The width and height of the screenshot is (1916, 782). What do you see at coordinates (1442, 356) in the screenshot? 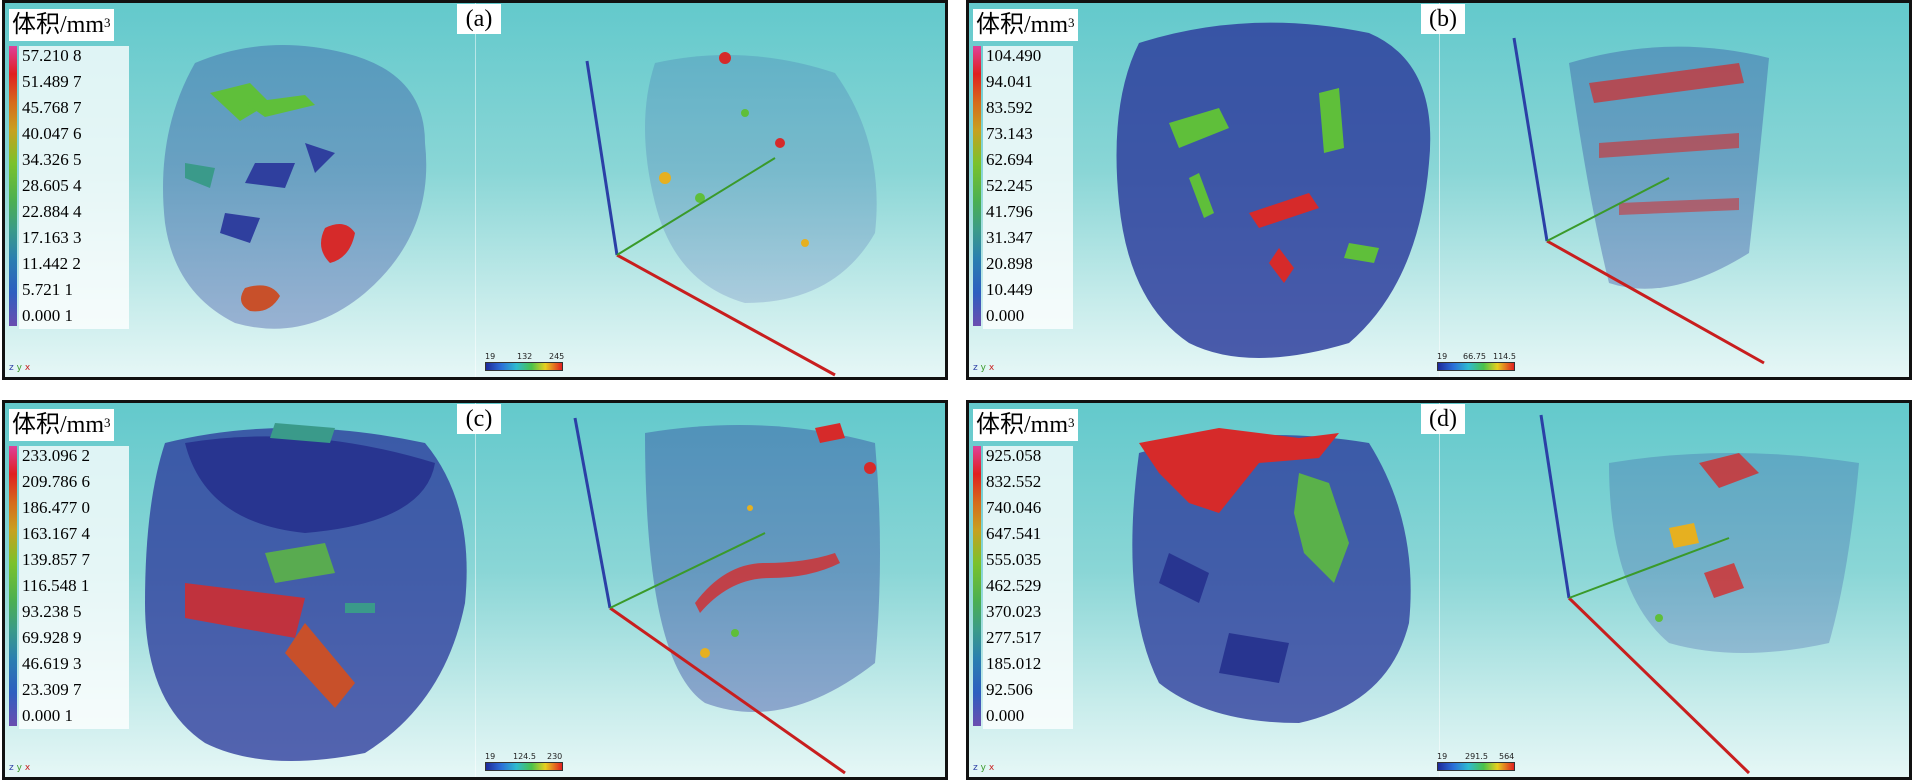
I see `colorbar-tick: 19` at bounding box center [1442, 356].